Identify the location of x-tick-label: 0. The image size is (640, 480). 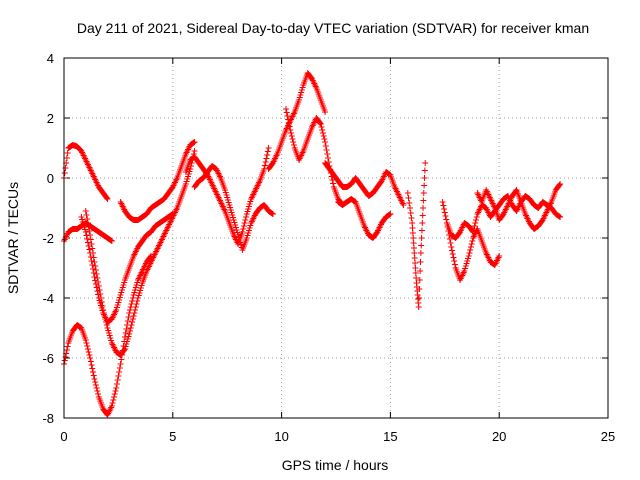
(63, 436).